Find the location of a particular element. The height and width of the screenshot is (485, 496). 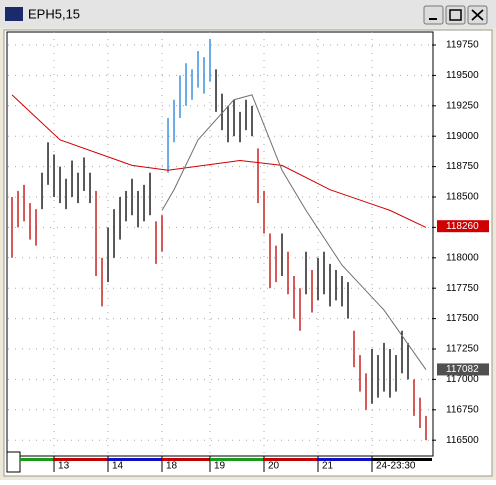

x-tick-label: 24-23:30 is located at coordinates (396, 466).